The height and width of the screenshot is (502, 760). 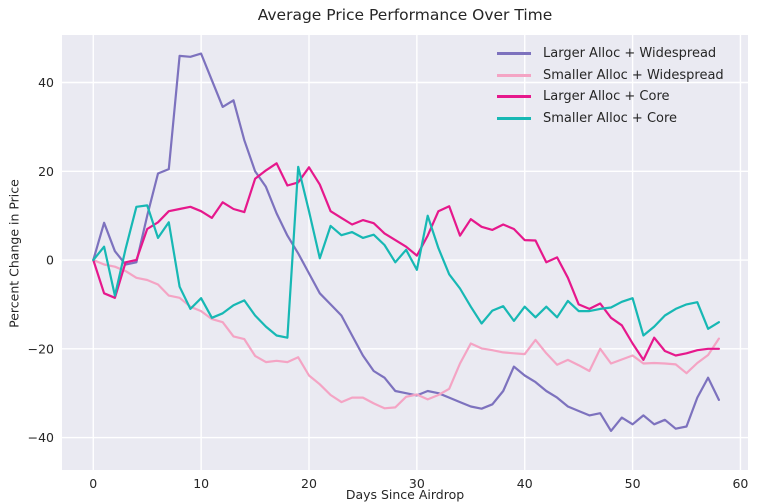 I want to click on legend-item: Smaller Alloc + Core, so click(x=610, y=119).